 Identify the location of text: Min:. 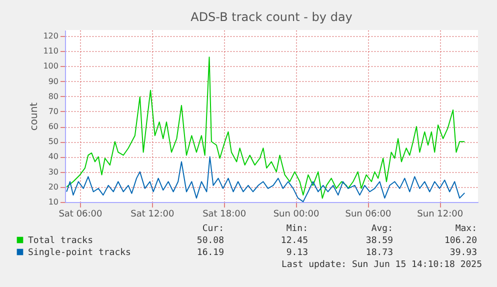
(297, 229).